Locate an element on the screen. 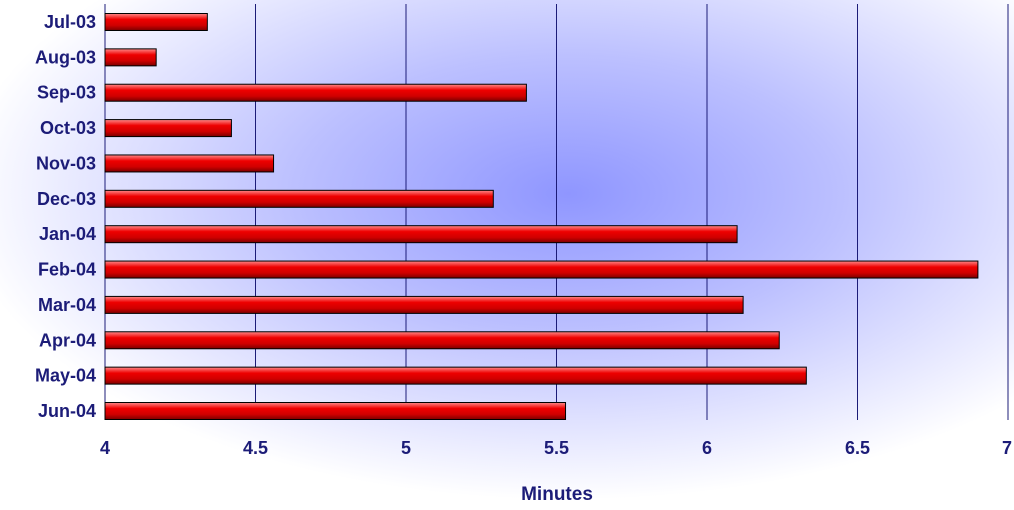 This screenshot has width=1014, height=510. x-tick-label: 7 is located at coordinates (1007, 448).